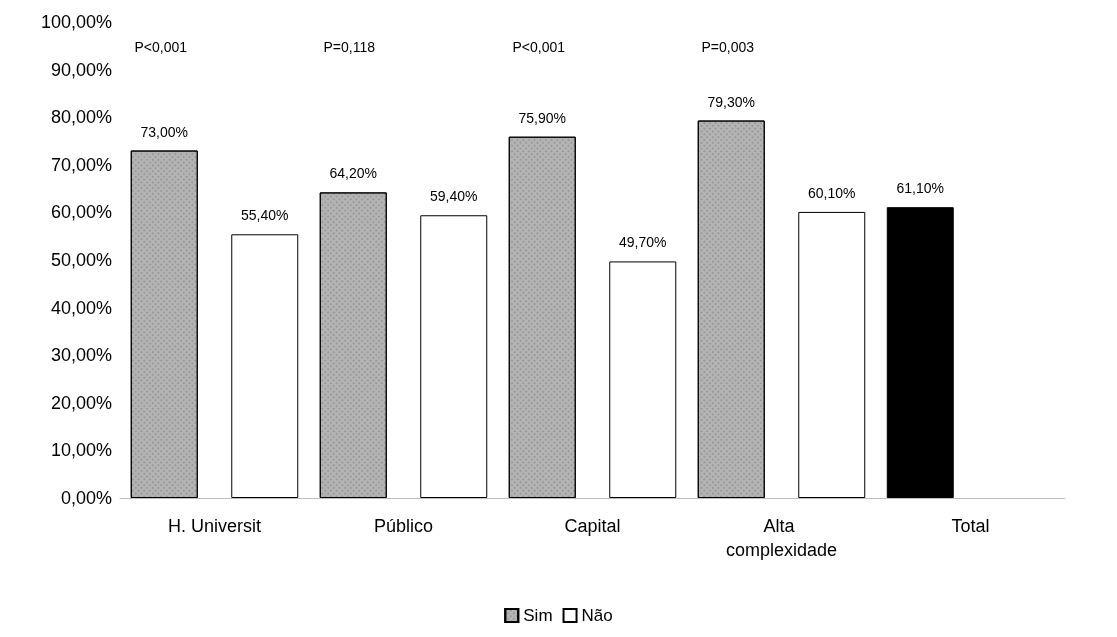  I want to click on x-tick-label: Público, so click(403, 526).